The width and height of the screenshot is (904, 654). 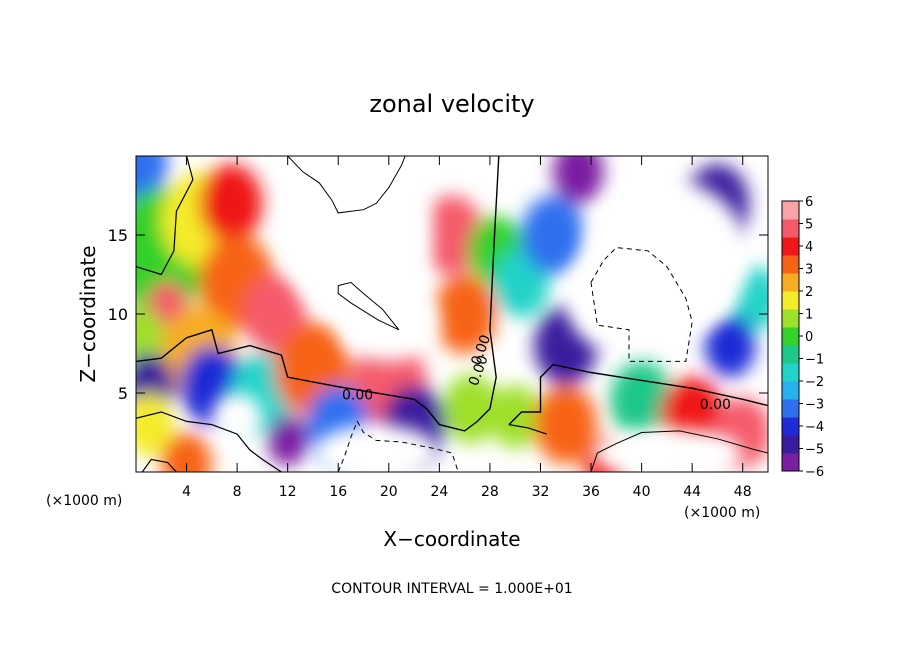 I want to click on dashed-contour-right, so click(x=641, y=304).